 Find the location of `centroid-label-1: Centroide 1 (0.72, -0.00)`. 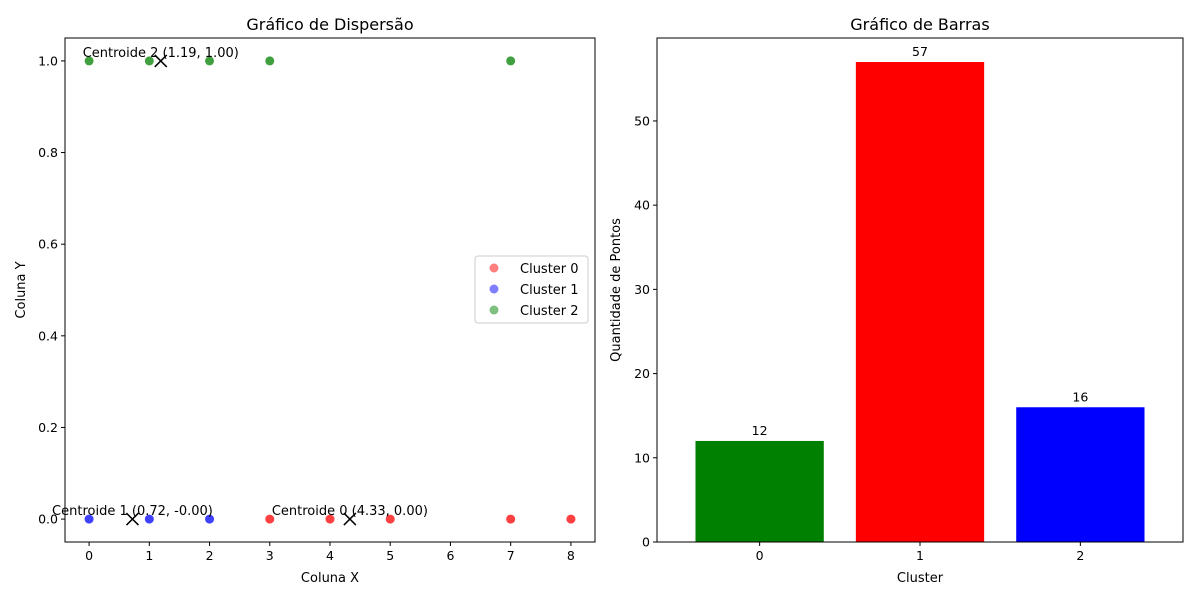

centroid-label-1: Centroide 1 (0.72, -0.00) is located at coordinates (132, 511).